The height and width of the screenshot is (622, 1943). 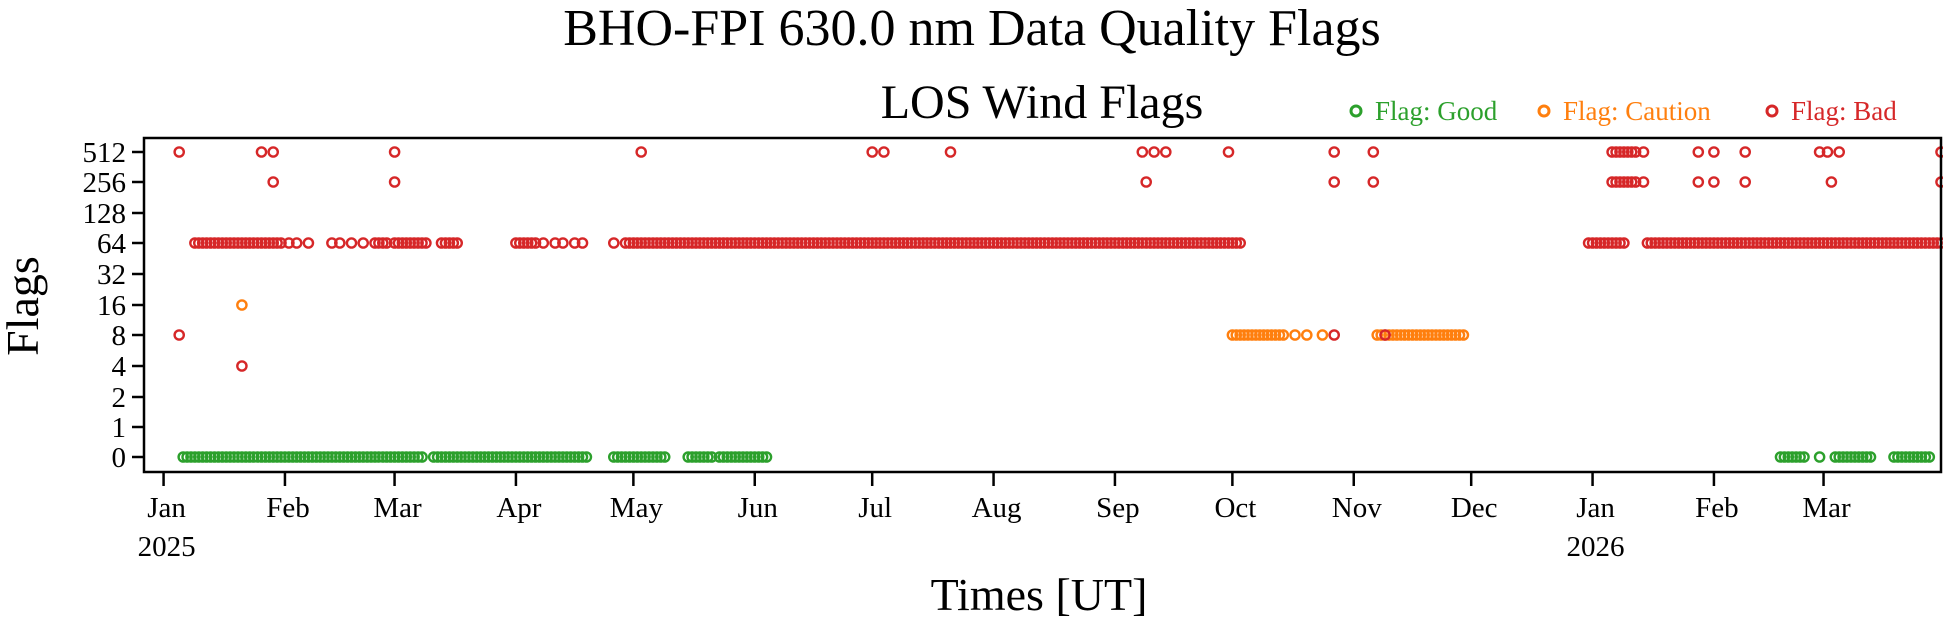 What do you see at coordinates (1831, 111) in the screenshot?
I see `legend-item: Flag: Bad` at bounding box center [1831, 111].